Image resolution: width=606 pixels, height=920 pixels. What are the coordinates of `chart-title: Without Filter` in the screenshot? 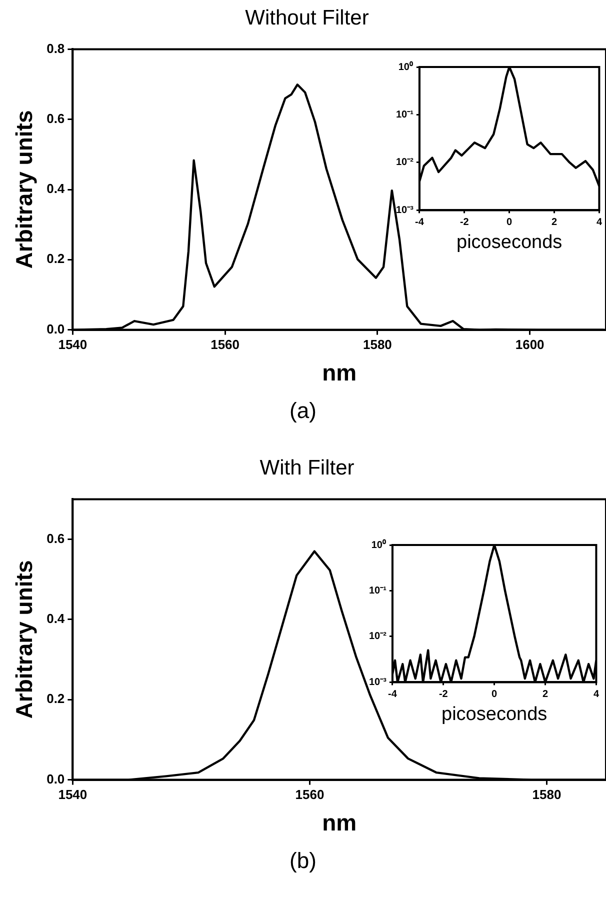 It's located at (307, 18).